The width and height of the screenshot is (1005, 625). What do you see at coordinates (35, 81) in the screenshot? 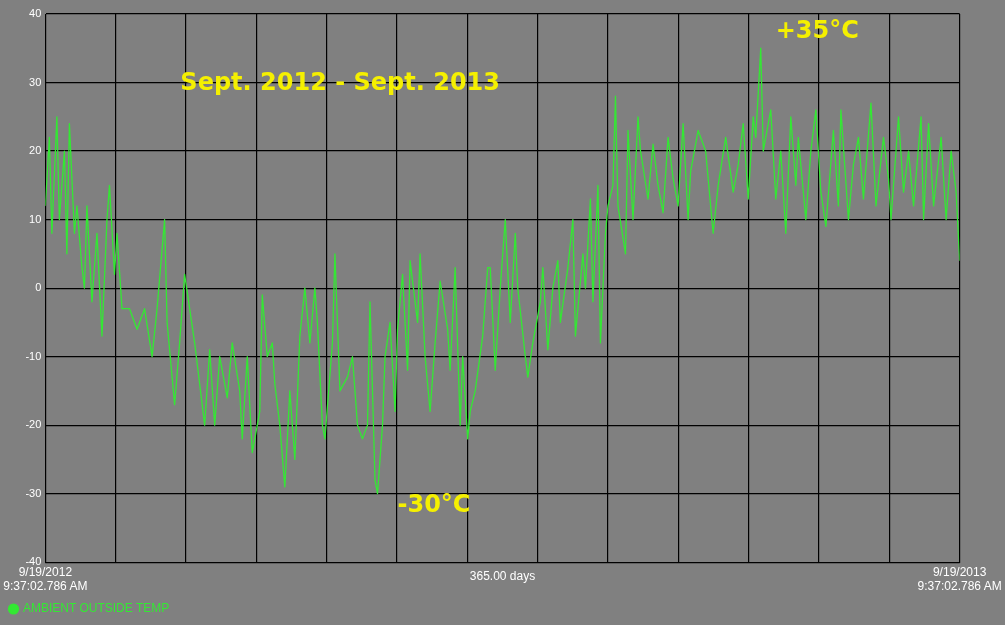
I see `y-tick-label: 30` at bounding box center [35, 81].